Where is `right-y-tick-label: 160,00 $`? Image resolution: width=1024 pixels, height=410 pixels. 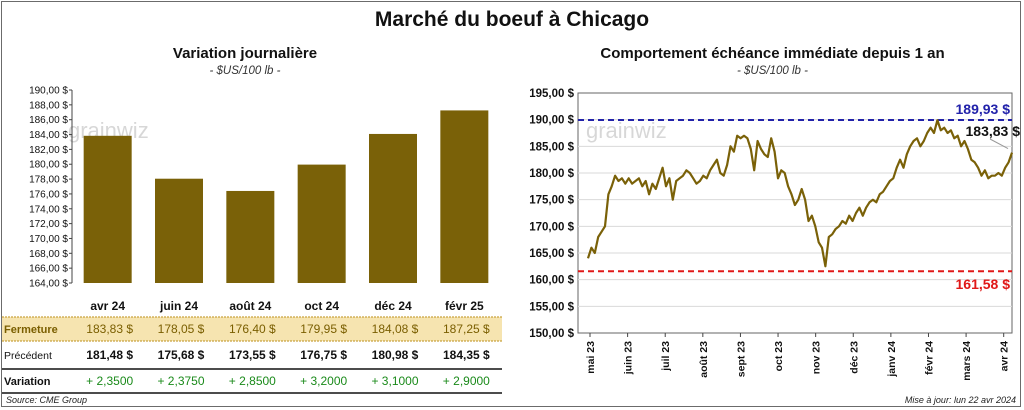
right-y-tick-label: 160,00 $ is located at coordinates (551, 281).